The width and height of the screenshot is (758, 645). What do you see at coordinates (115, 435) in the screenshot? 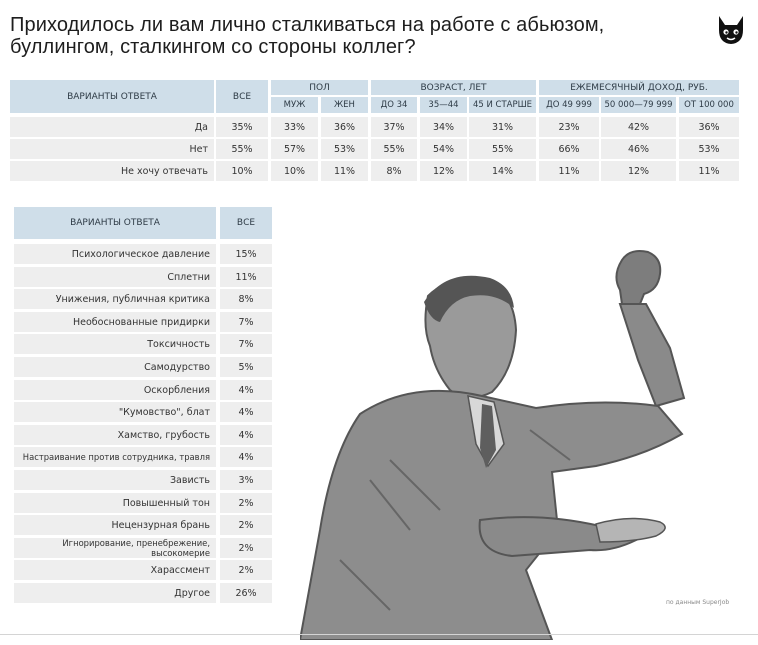
I see `row-label: Хамство, грубость` at bounding box center [115, 435].